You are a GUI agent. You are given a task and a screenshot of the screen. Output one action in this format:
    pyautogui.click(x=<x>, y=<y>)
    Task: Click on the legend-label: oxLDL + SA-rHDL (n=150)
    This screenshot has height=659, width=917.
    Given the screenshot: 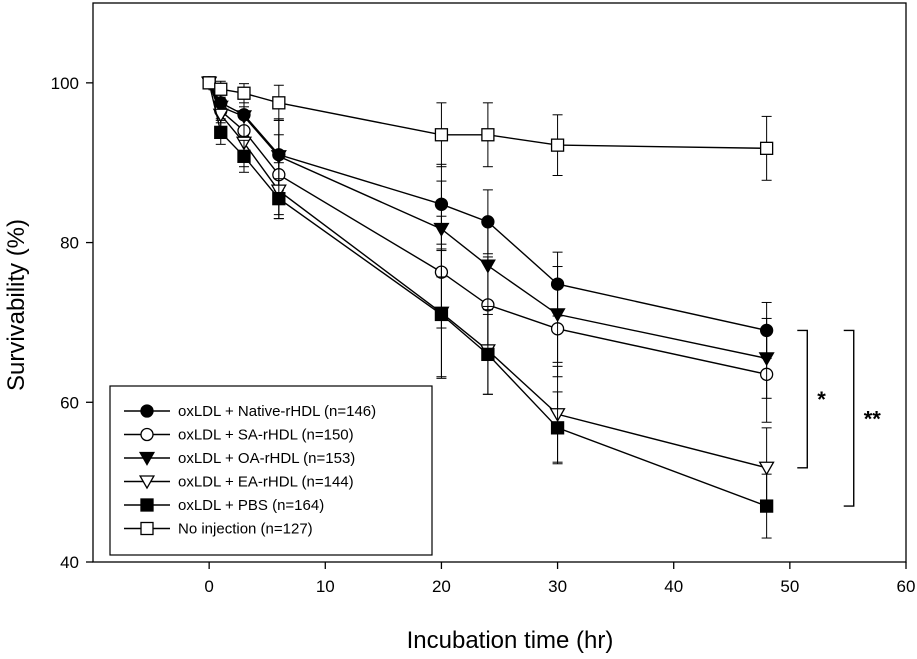 What is the action you would take?
    pyautogui.click(x=266, y=435)
    